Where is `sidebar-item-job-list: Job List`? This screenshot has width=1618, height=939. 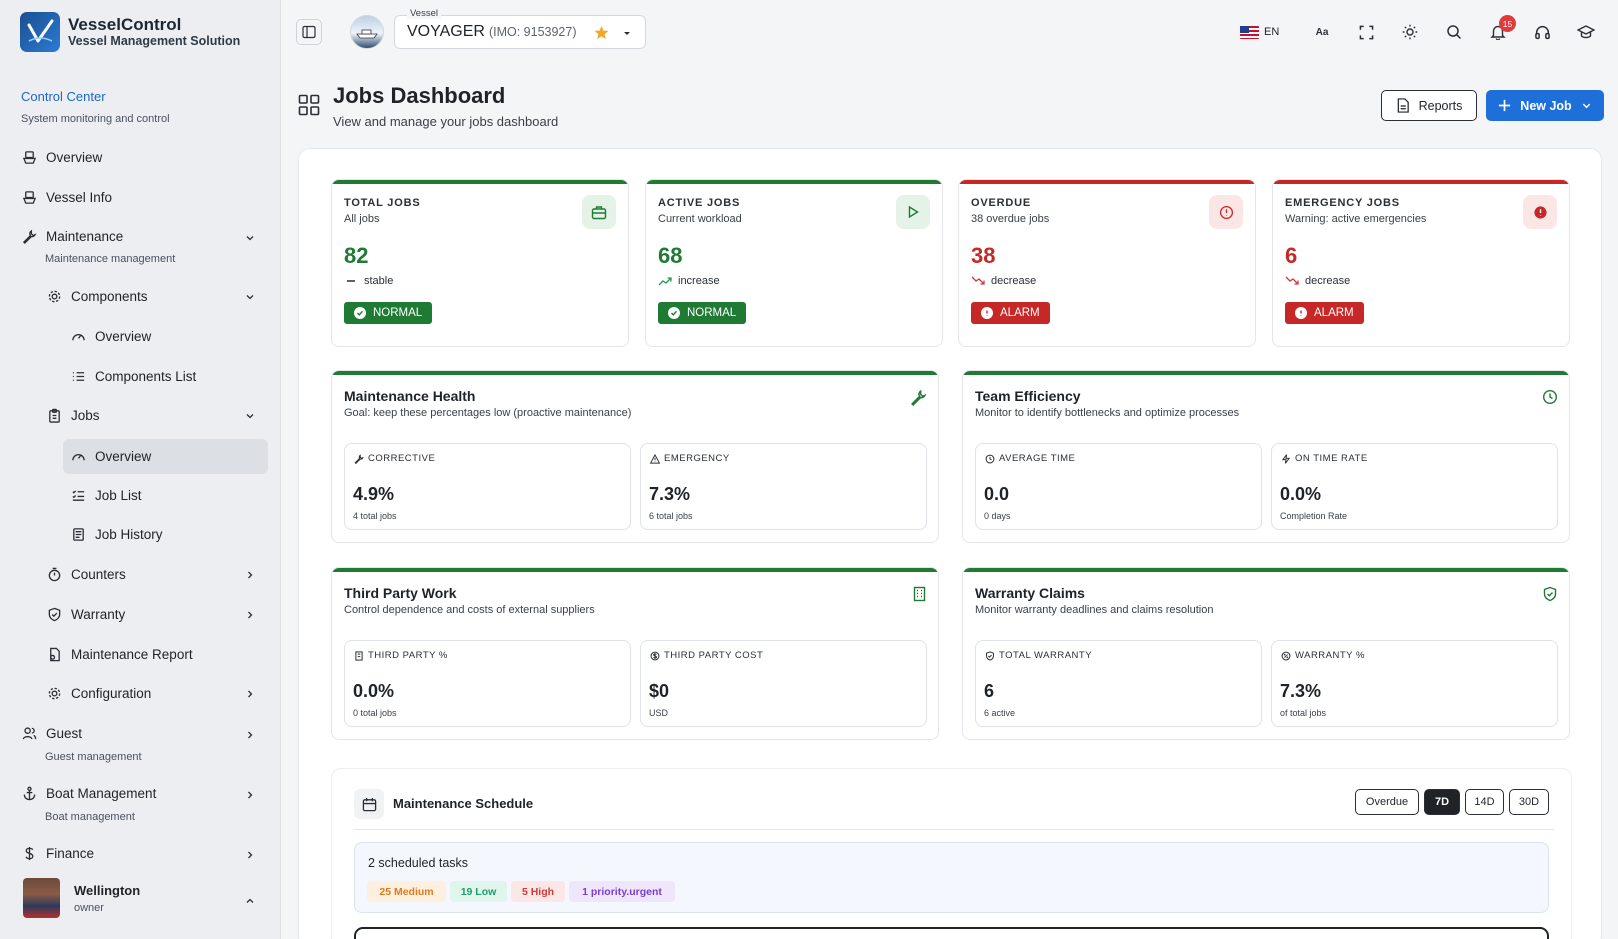
sidebar-item-job-list: Job List is located at coordinates (106, 495).